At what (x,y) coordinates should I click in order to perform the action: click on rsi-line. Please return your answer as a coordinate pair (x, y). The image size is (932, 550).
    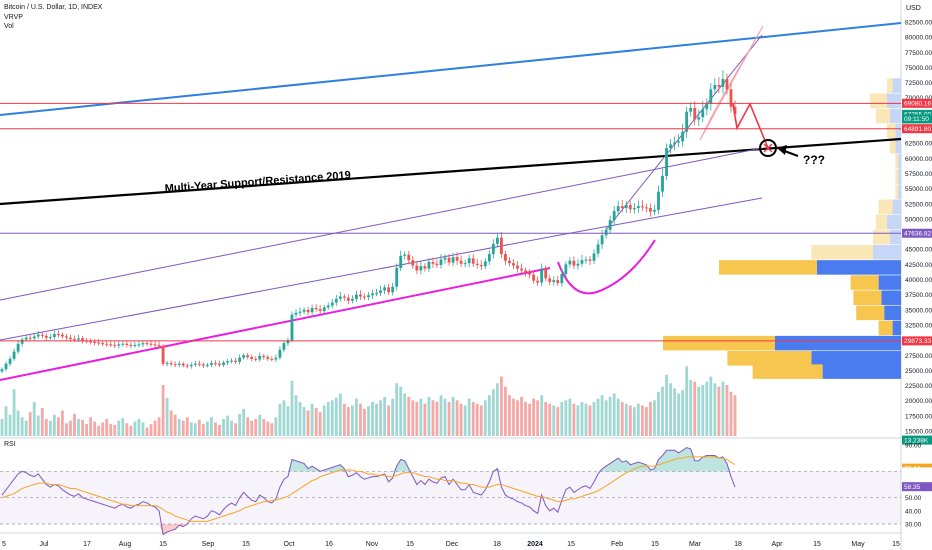
    Looking at the image, I should click on (368, 491).